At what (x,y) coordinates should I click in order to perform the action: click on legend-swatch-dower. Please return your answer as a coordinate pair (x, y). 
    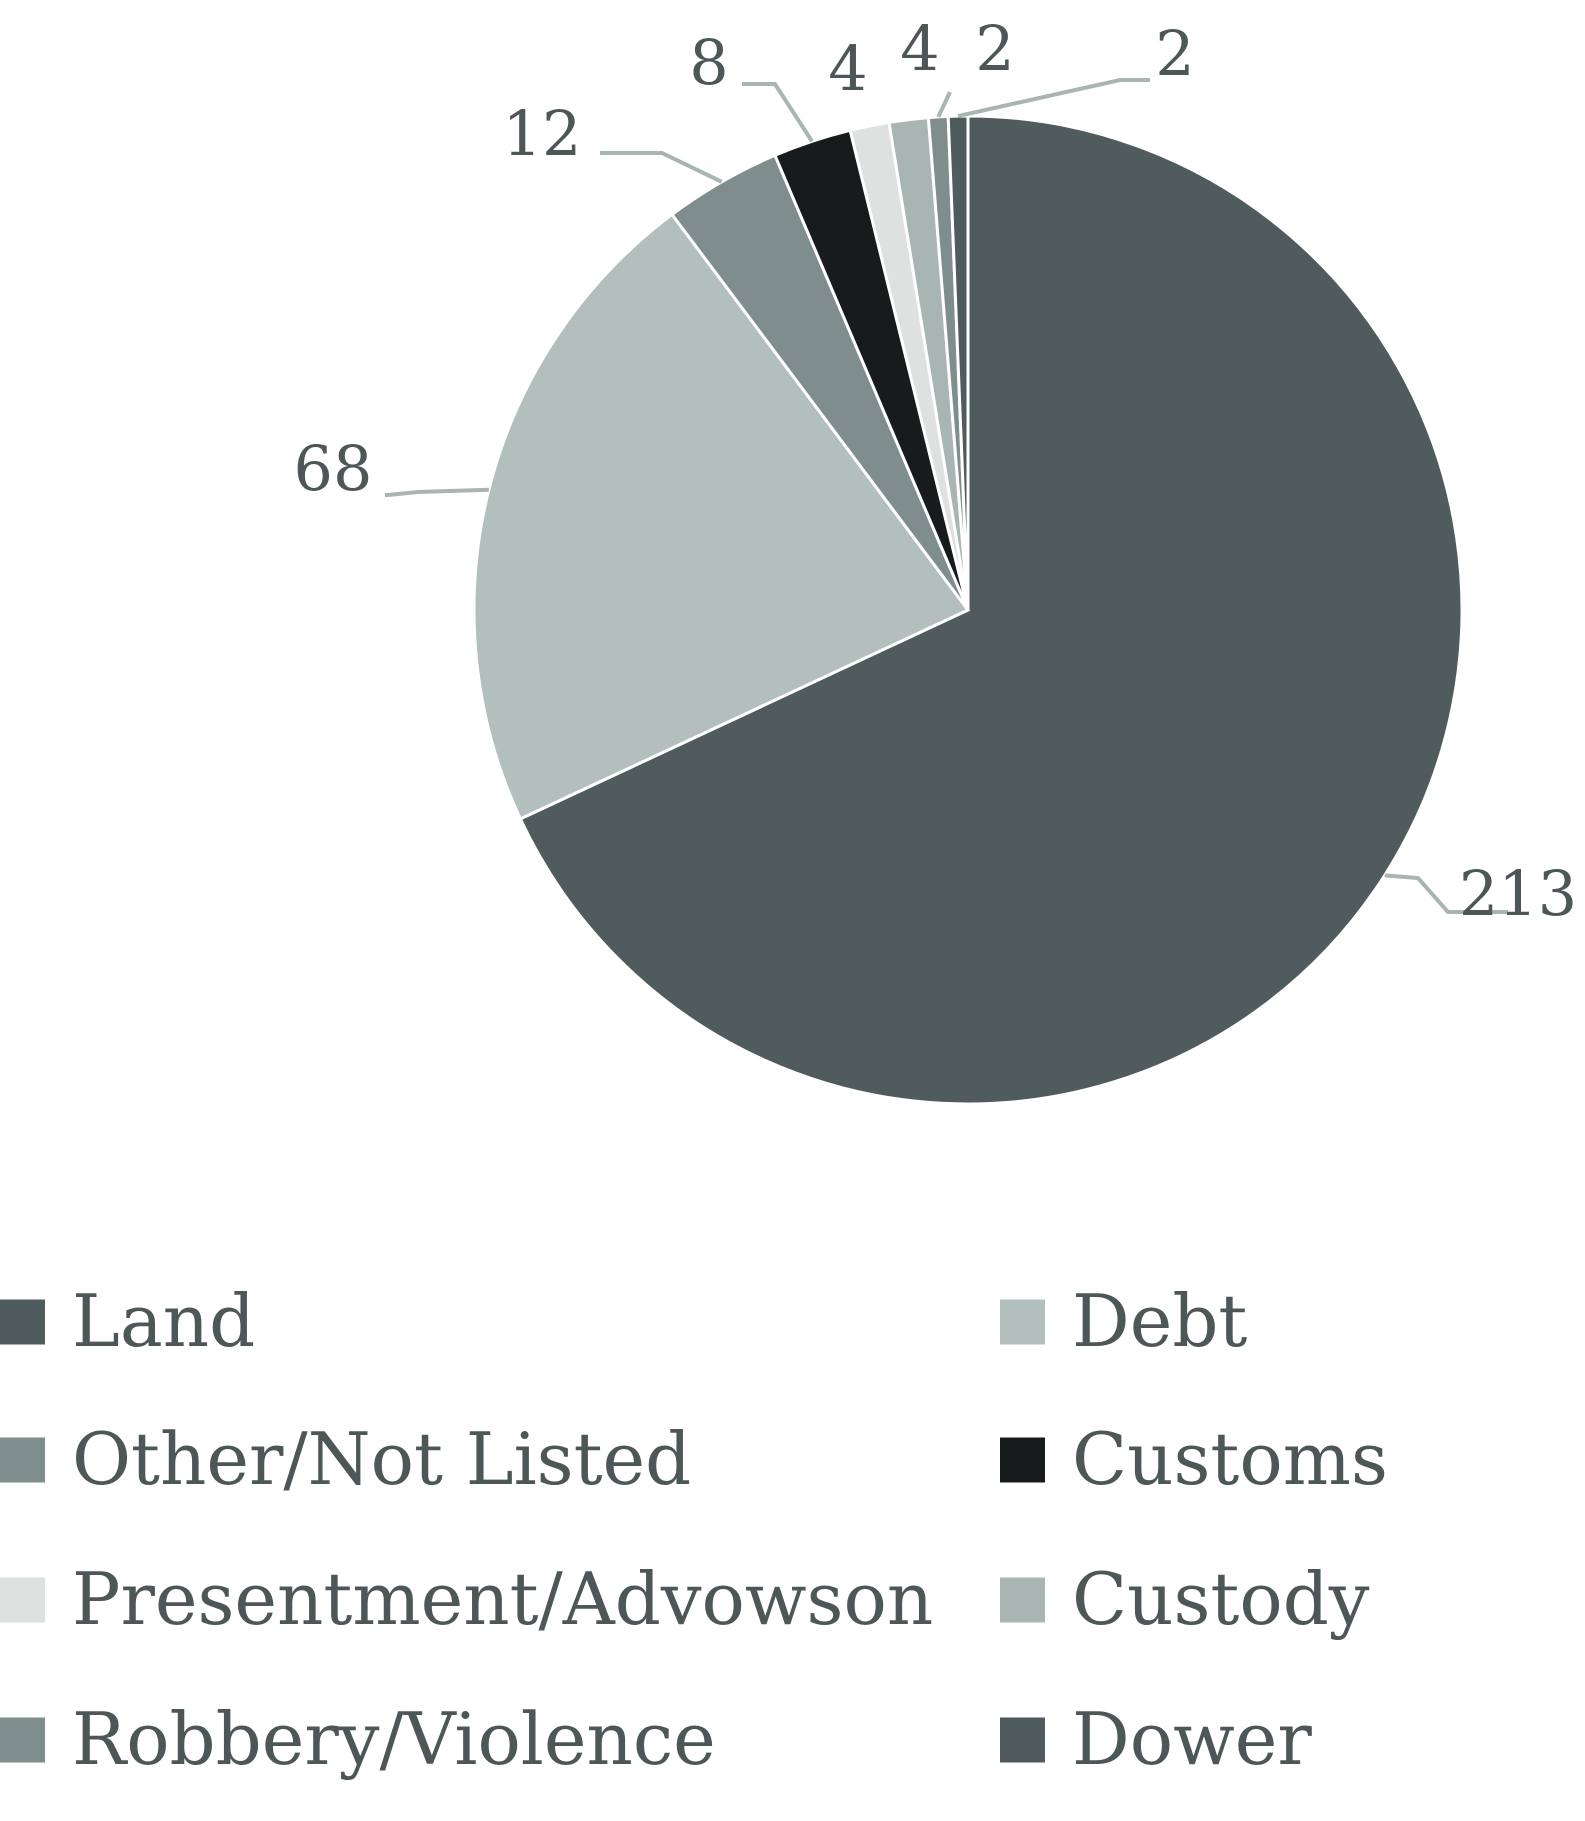
    Looking at the image, I should click on (1022, 1740).